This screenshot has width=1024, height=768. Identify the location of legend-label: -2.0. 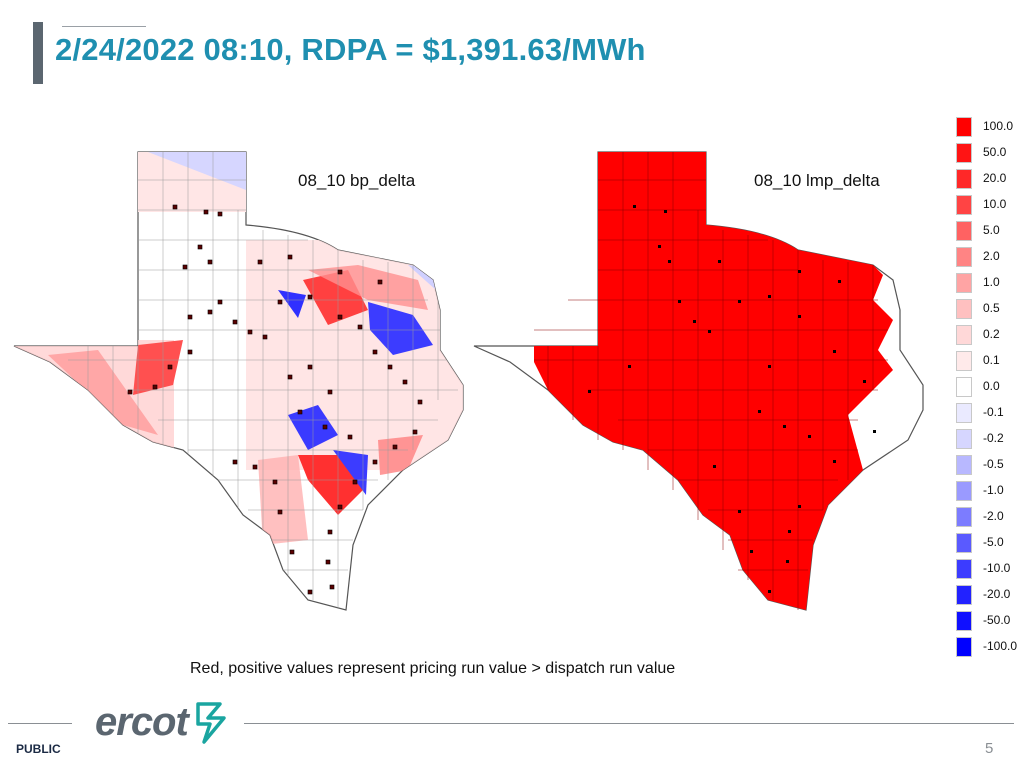
(993, 516).